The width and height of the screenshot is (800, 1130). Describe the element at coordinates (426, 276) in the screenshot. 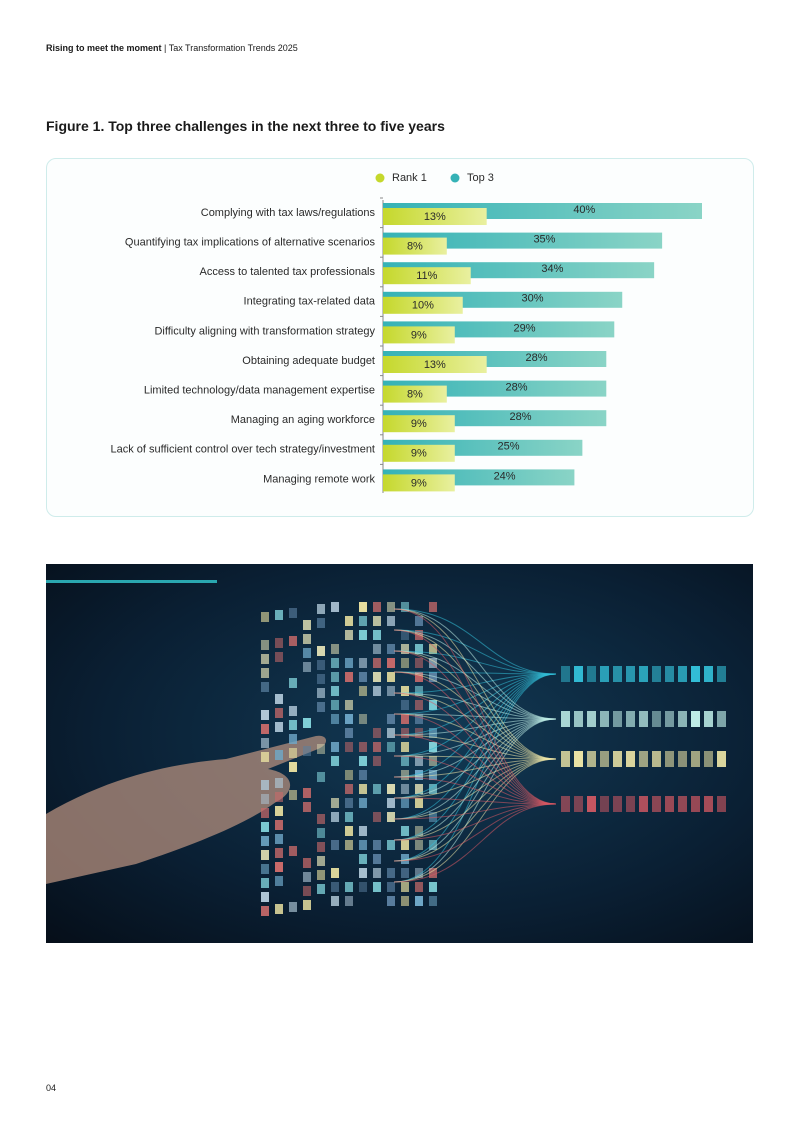

I see `value-label: 11%` at that location.